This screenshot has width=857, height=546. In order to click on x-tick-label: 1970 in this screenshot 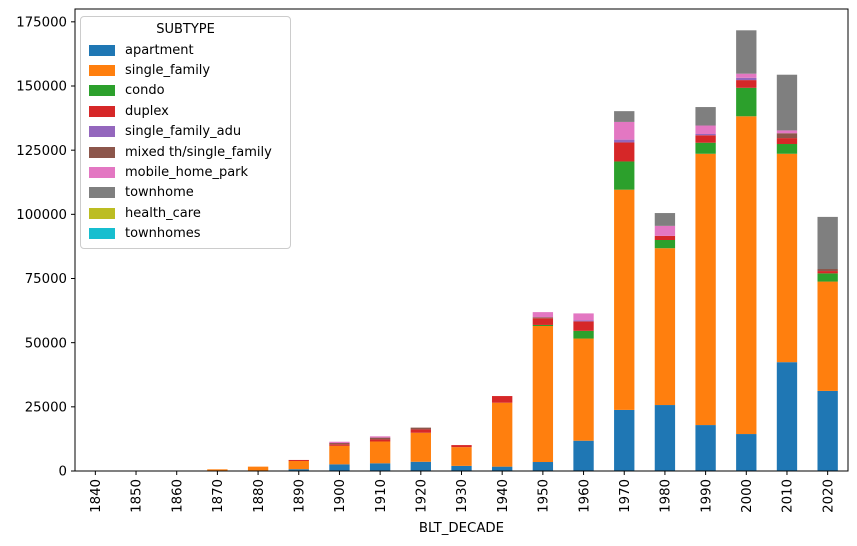, I will do `click(625, 496)`.